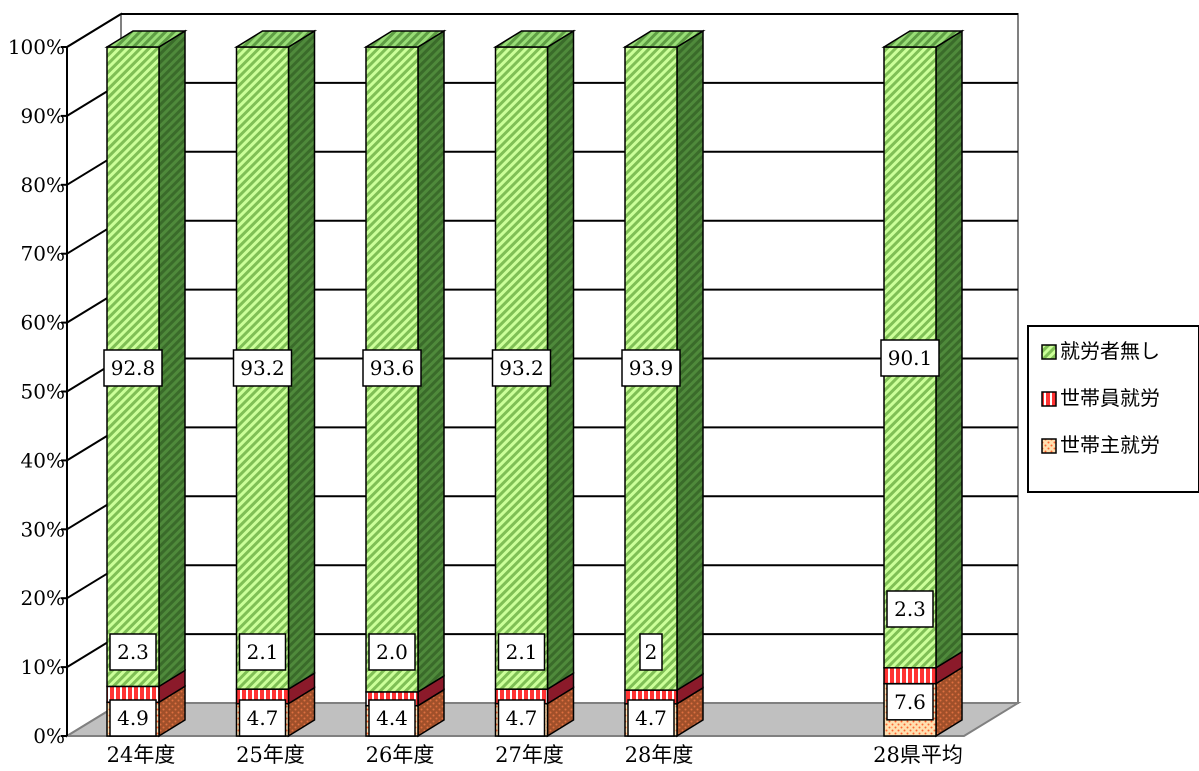 The width and height of the screenshot is (1199, 771). What do you see at coordinates (43, 392) in the screenshot?
I see `y-tick-label: 50%` at bounding box center [43, 392].